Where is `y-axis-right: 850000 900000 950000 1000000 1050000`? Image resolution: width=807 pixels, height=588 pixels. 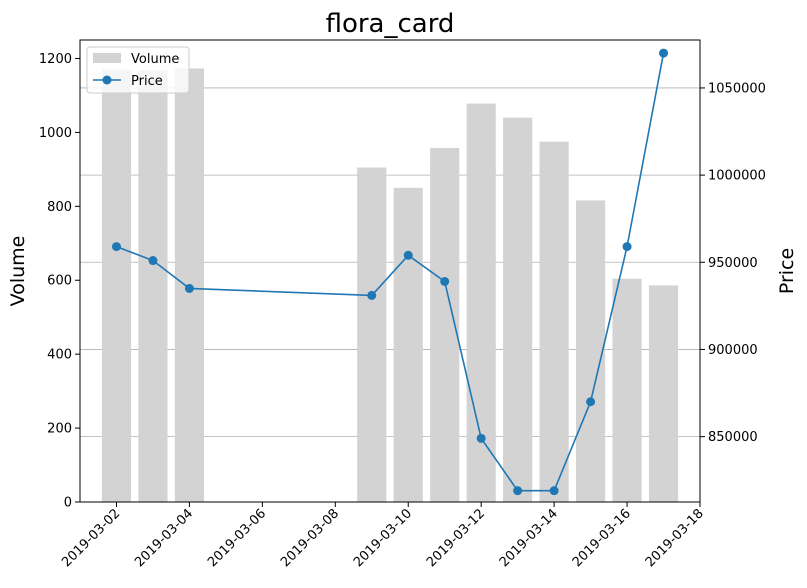
y-axis-right: 850000 900000 950000 1000000 1050000 is located at coordinates (733, 263).